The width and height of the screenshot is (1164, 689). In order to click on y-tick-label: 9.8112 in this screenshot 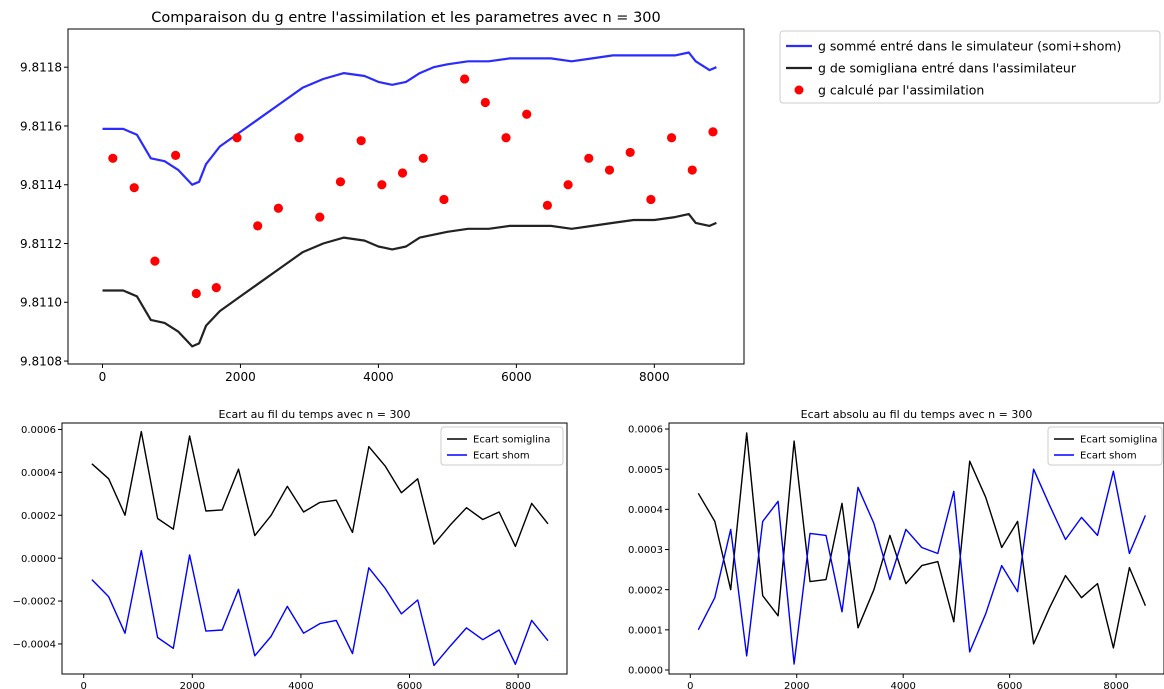, I will do `click(41, 244)`.